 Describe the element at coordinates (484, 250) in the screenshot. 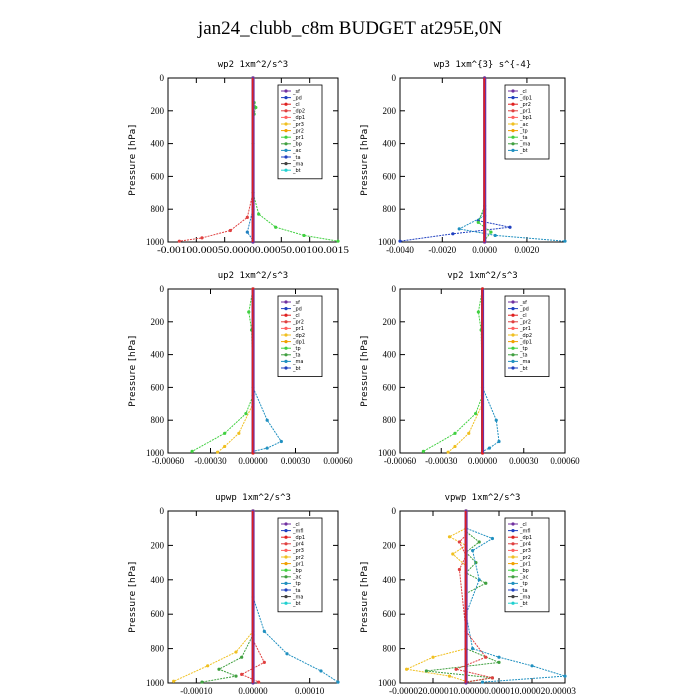

I see `x-tick-label: 0.0000` at that location.